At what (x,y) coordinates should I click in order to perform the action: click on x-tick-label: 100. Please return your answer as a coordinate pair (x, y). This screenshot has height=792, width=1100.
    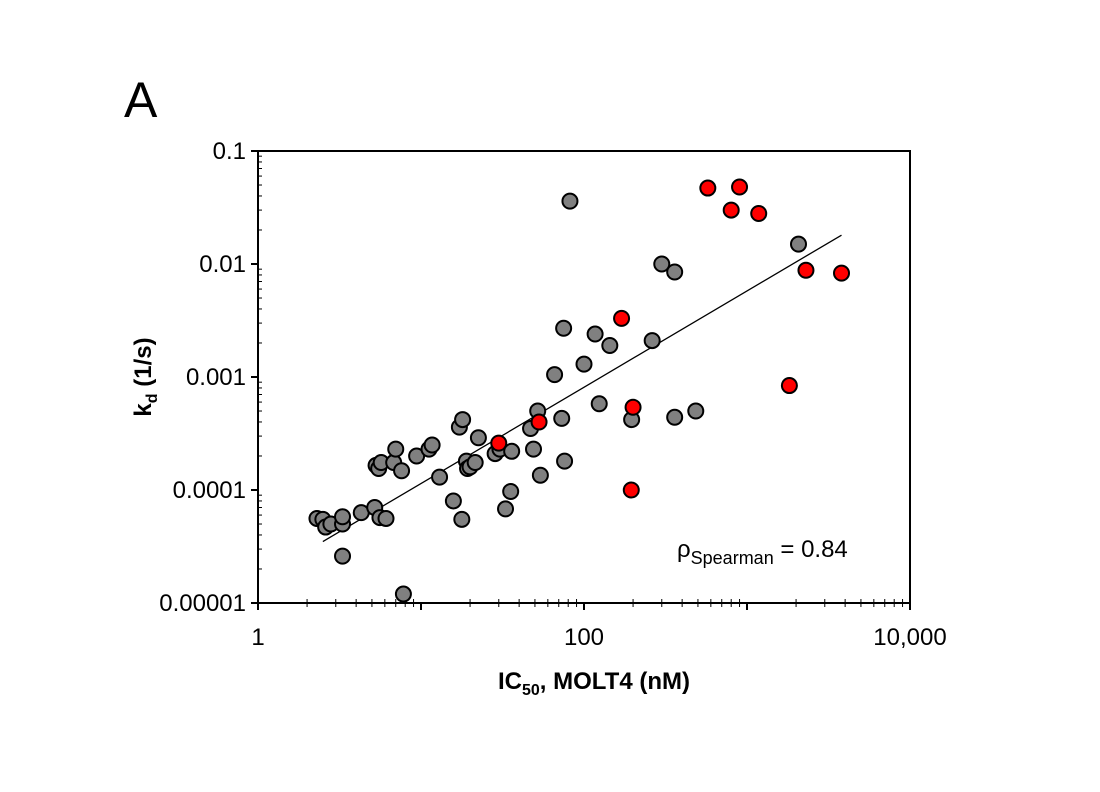
    Looking at the image, I should click on (584, 637).